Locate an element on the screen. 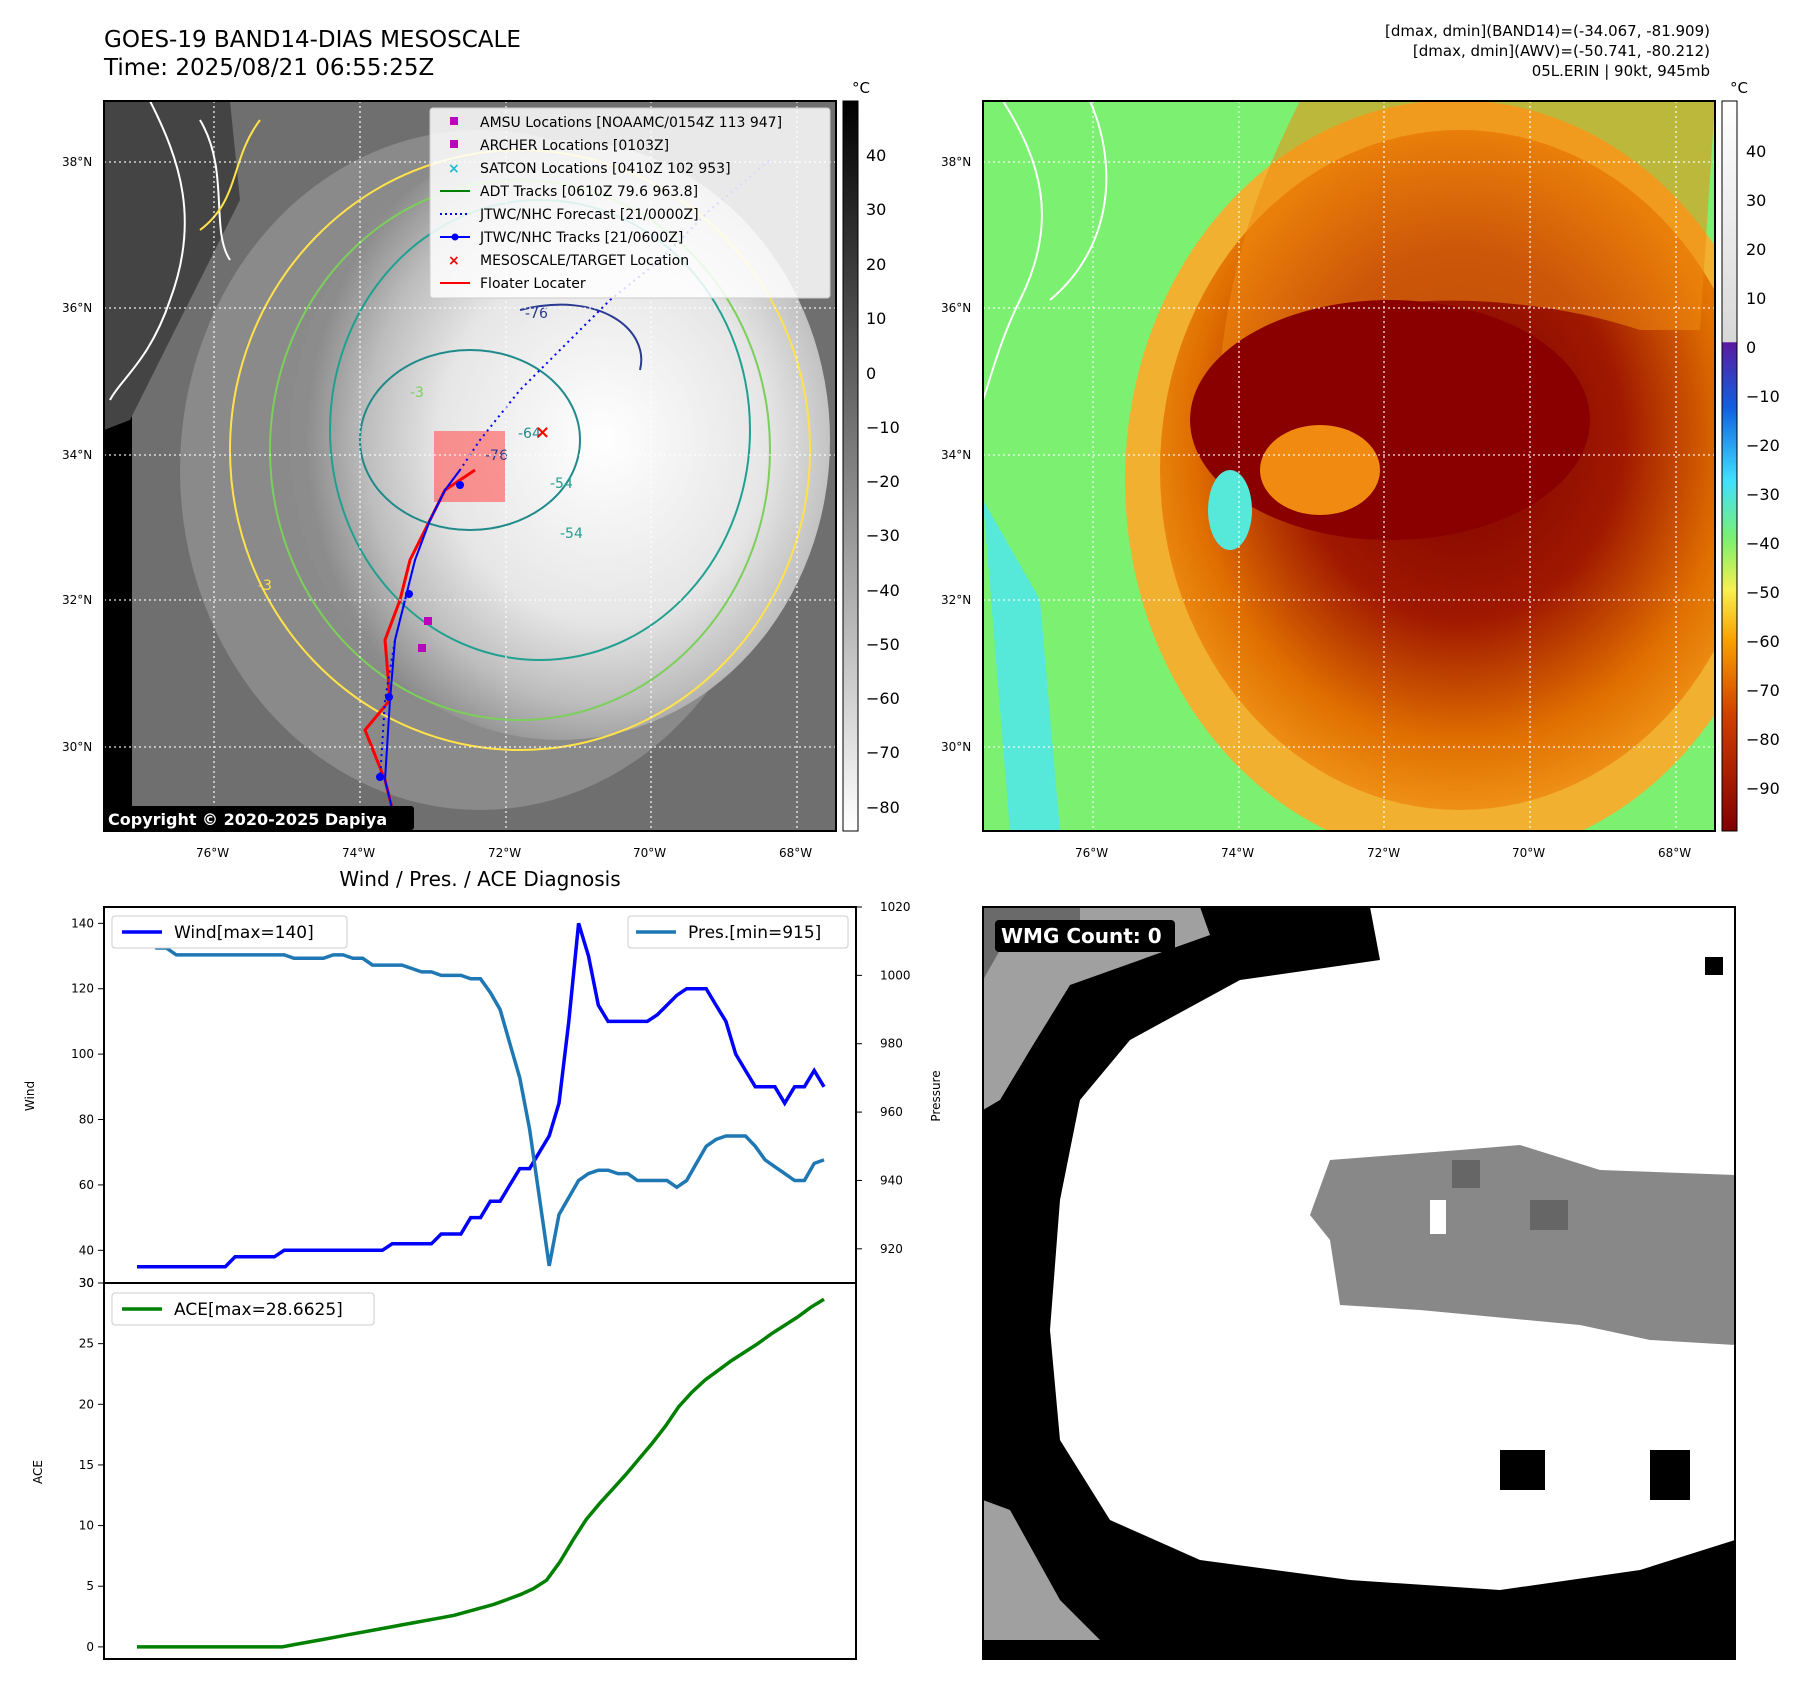 This screenshot has height=1690, width=1797. contour-label-7: -3 is located at coordinates (265, 586).